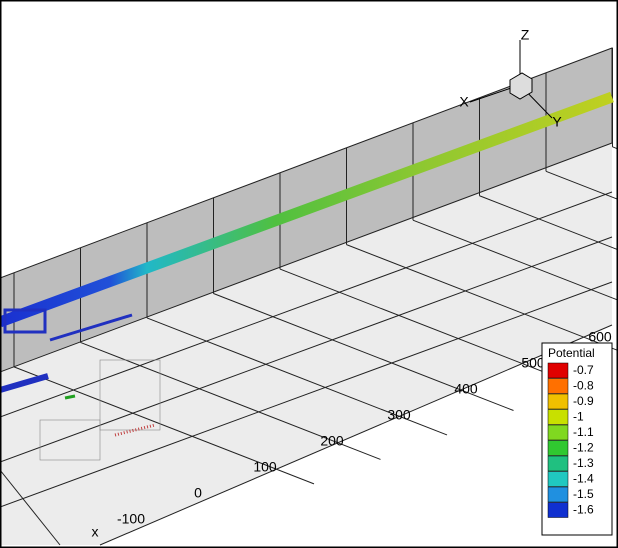 The width and height of the screenshot is (618, 548). What do you see at coordinates (571, 353) in the screenshot?
I see `legend-title: Potential` at bounding box center [571, 353].